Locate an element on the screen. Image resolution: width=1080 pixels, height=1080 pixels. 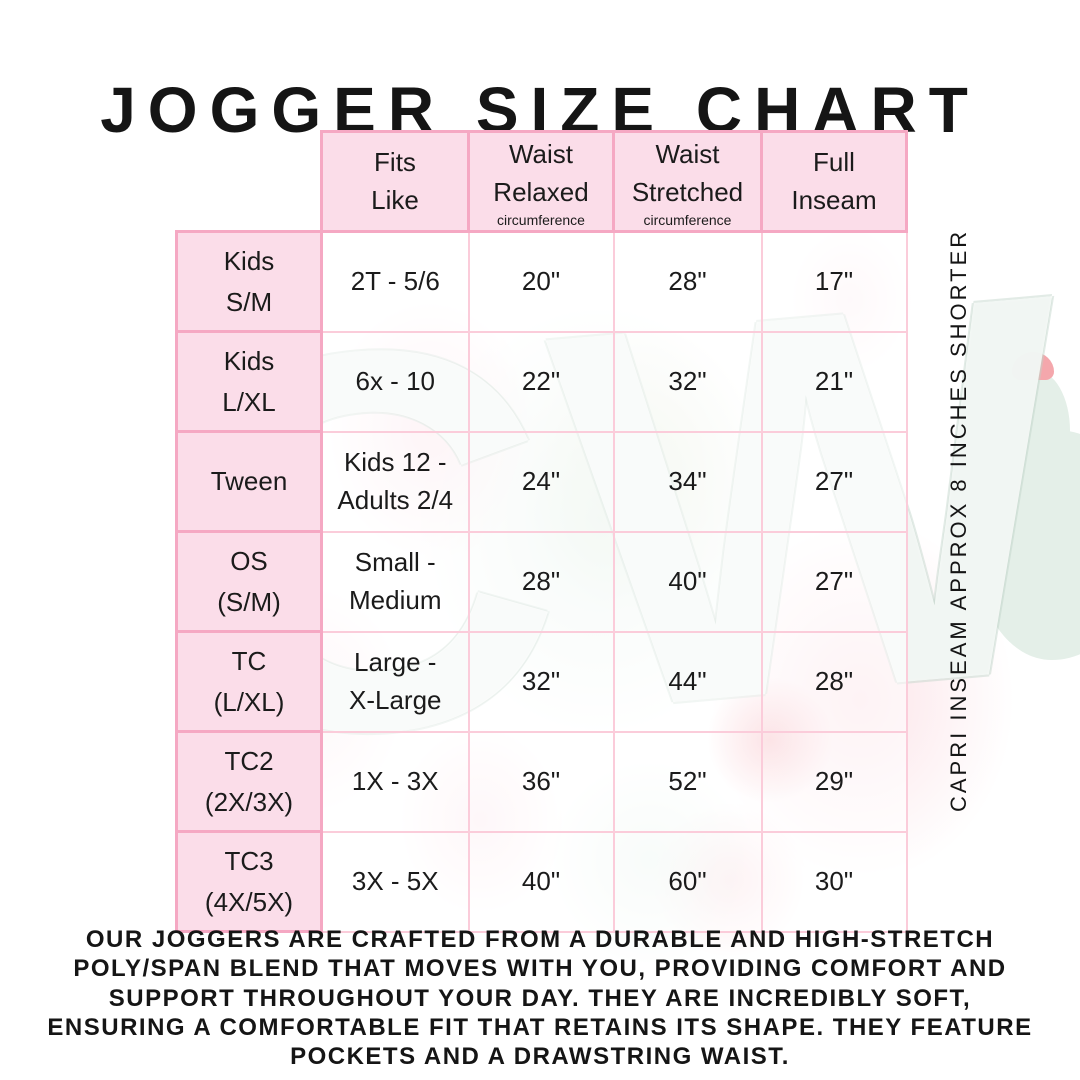
data-cell: 20" is located at coordinates (541, 281).